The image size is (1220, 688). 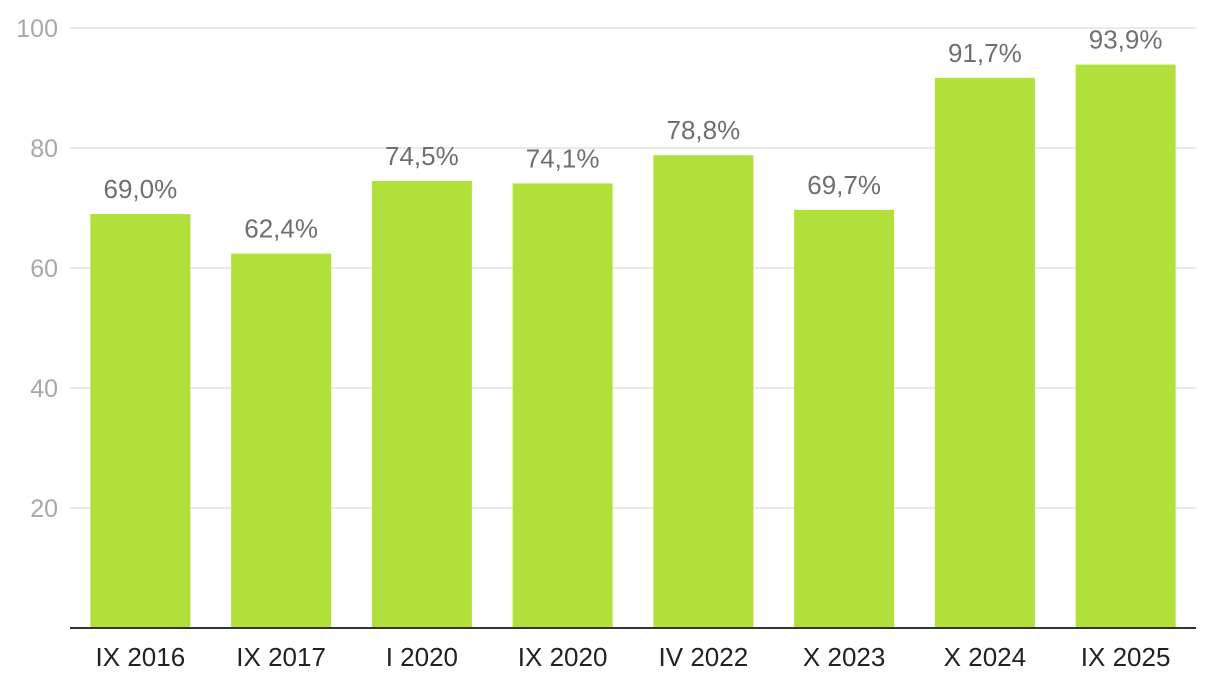 I want to click on x-tick-label: IX 2017, so click(x=281, y=657).